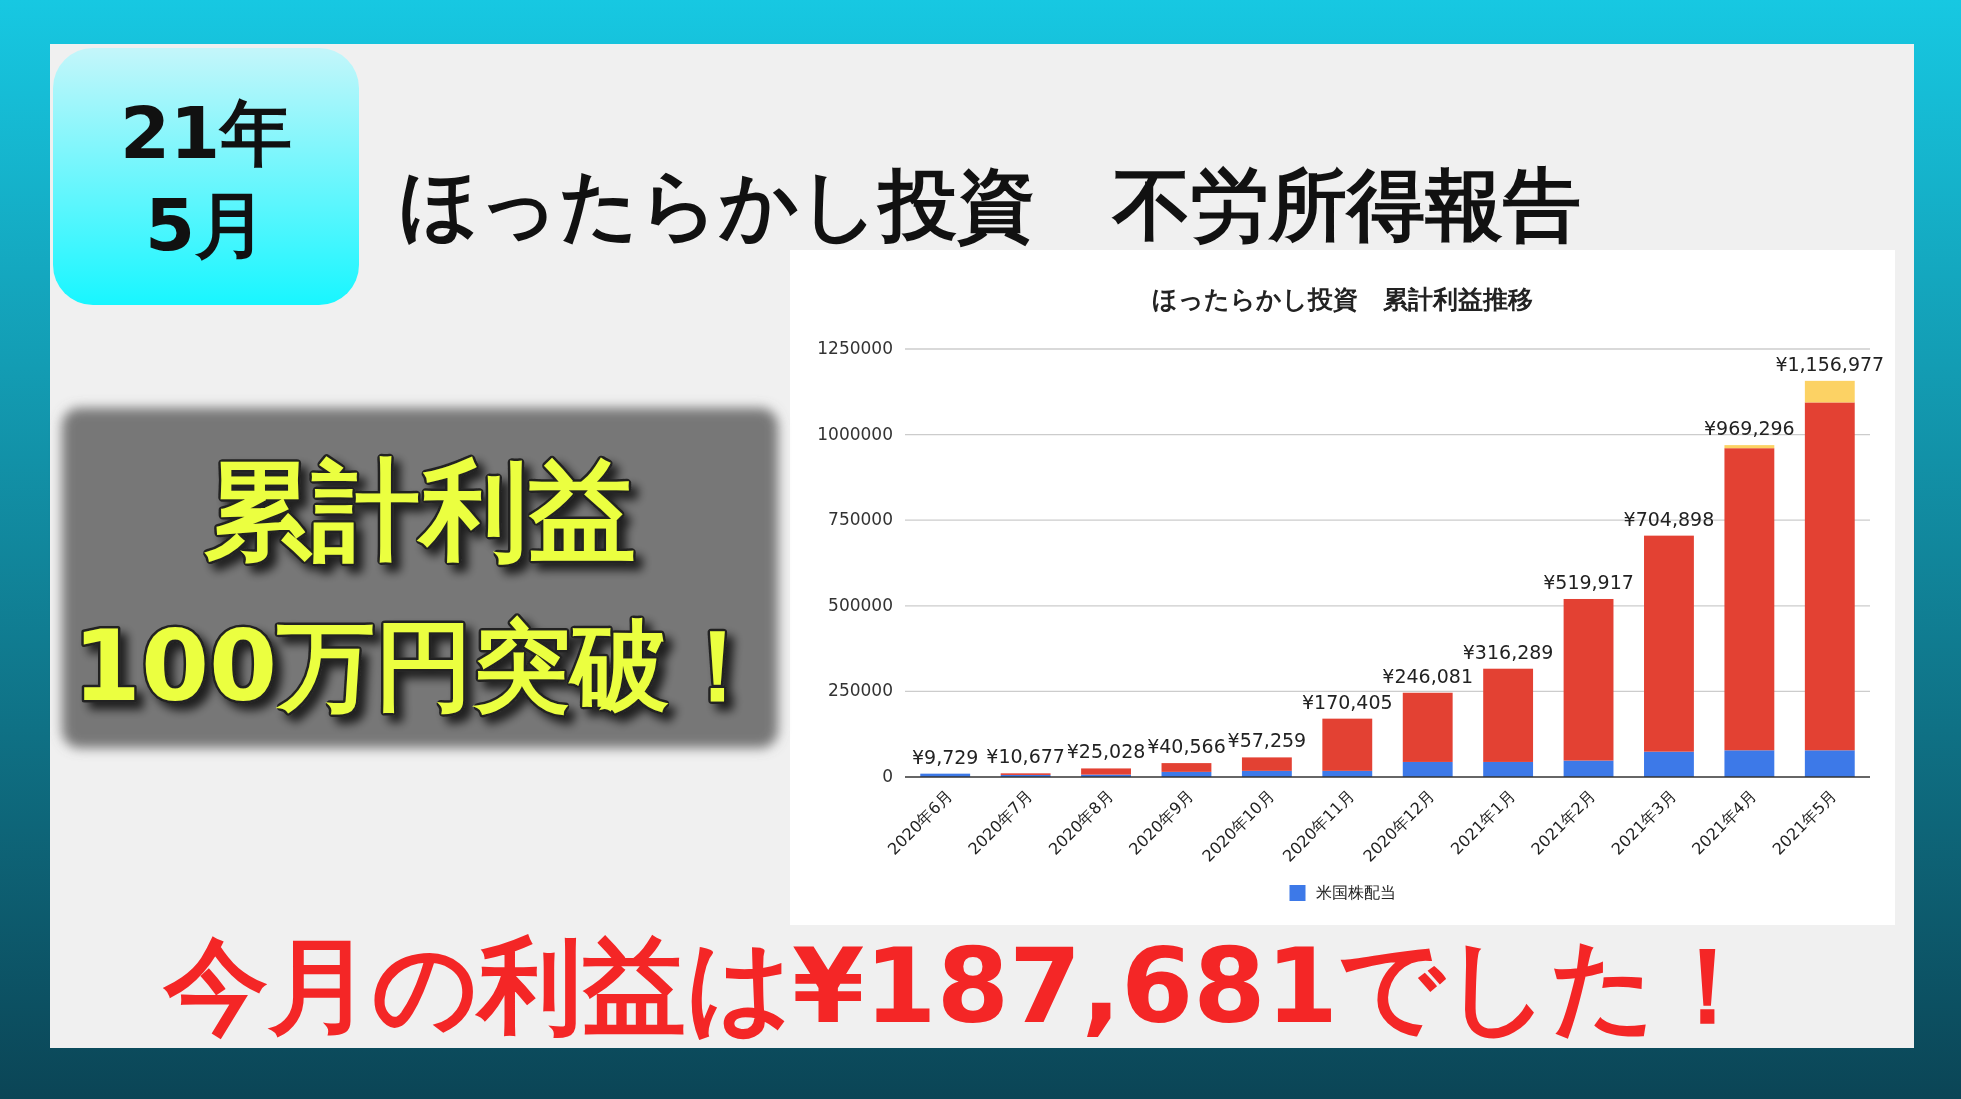 The height and width of the screenshot is (1099, 1961). What do you see at coordinates (1588, 581) in the screenshot?
I see `total-label: ¥519,917` at bounding box center [1588, 581].